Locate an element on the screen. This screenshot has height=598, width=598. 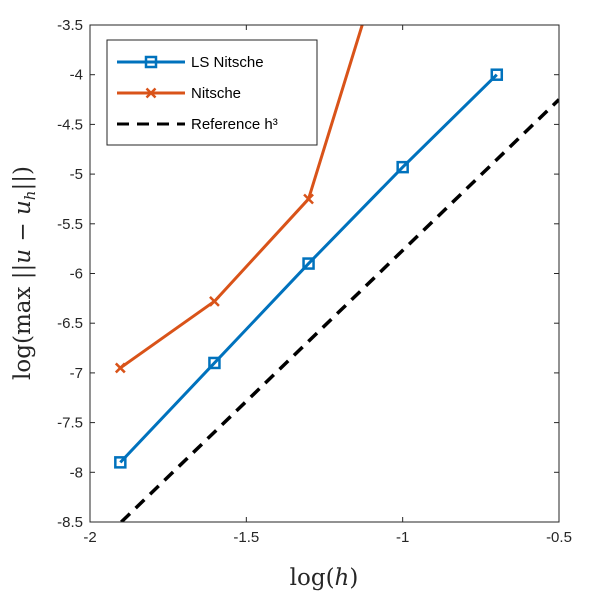
x-tick-label: -0.5 is located at coordinates (559, 537).